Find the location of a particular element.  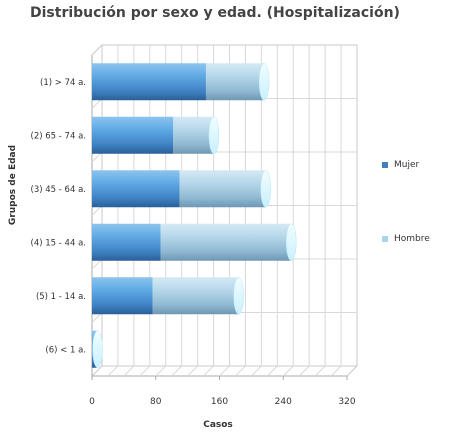

x-tick-label: 80 is located at coordinates (156, 402).